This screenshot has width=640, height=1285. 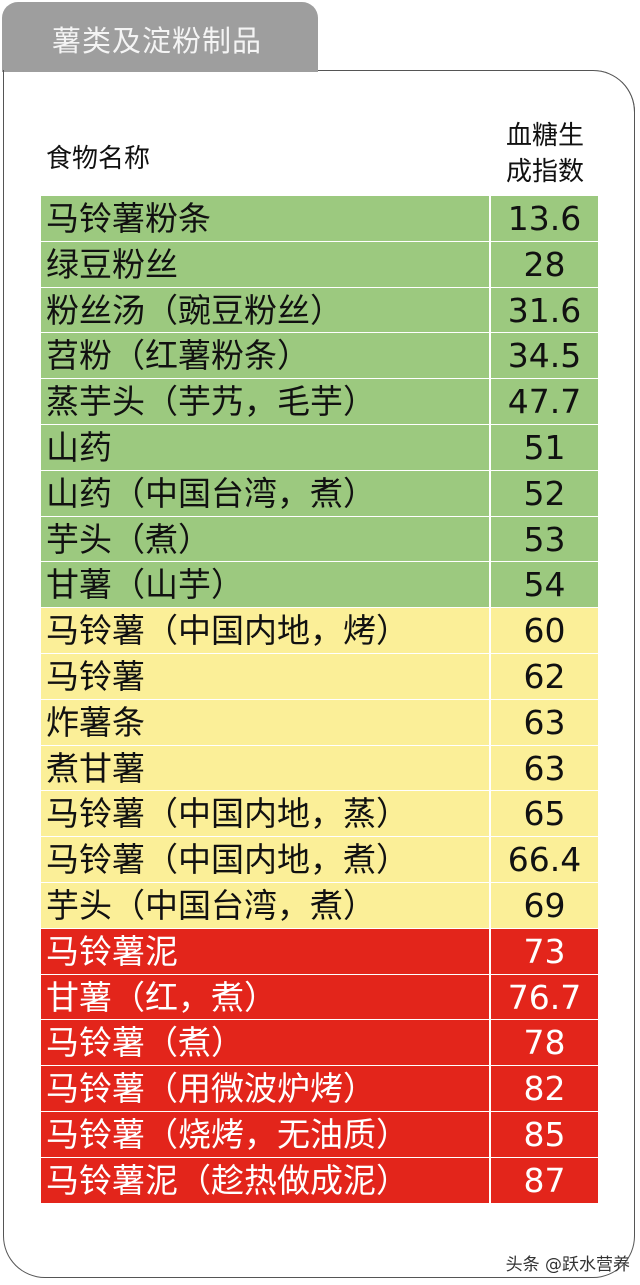 What do you see at coordinates (567, 1265) in the screenshot?
I see `watermark: 头条 @跃水营养` at bounding box center [567, 1265].